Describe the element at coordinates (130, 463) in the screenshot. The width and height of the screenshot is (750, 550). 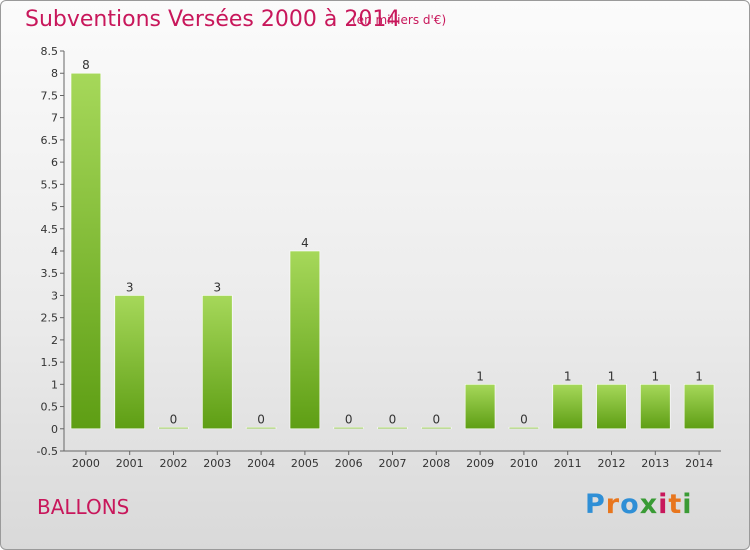
I see `x-tick-label: 2001` at that location.